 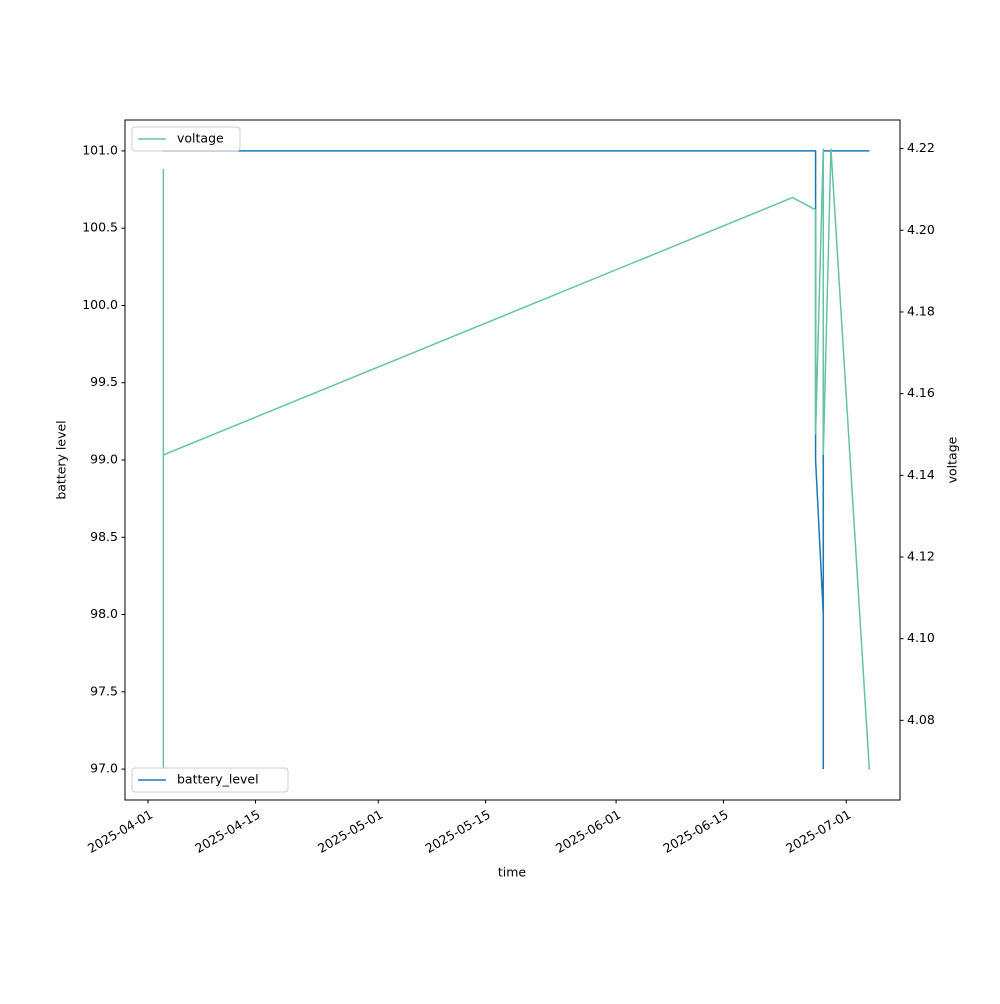 I want to click on y-axis-label: battery level, so click(x=61, y=459).